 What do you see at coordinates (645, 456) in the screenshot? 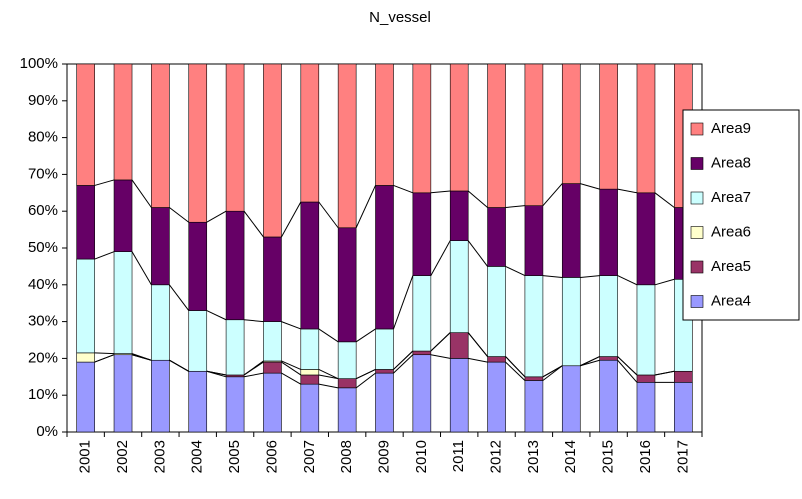
I see `x-tick-label: 2016` at bounding box center [645, 456].